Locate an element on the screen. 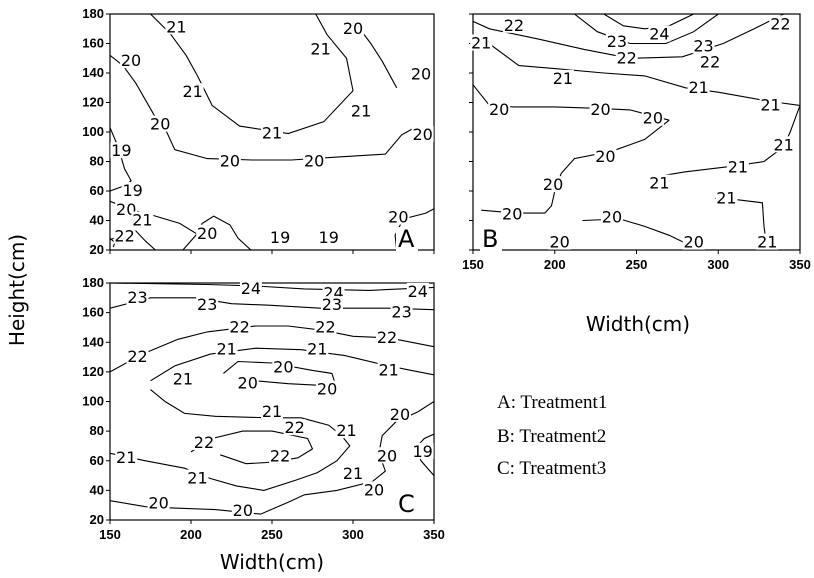 Image resolution: width=814 pixels, height=578 pixels. y-tick-label: 160 is located at coordinates (93, 312).